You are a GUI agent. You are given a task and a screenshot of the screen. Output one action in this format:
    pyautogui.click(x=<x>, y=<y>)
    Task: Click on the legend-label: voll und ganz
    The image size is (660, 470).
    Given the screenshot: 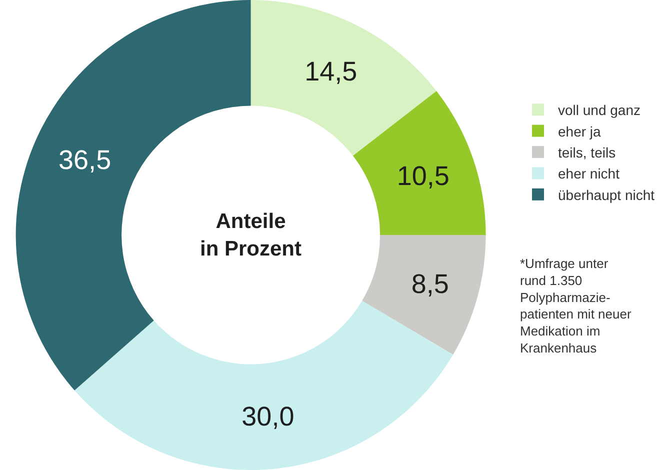 What is the action you would take?
    pyautogui.click(x=599, y=110)
    